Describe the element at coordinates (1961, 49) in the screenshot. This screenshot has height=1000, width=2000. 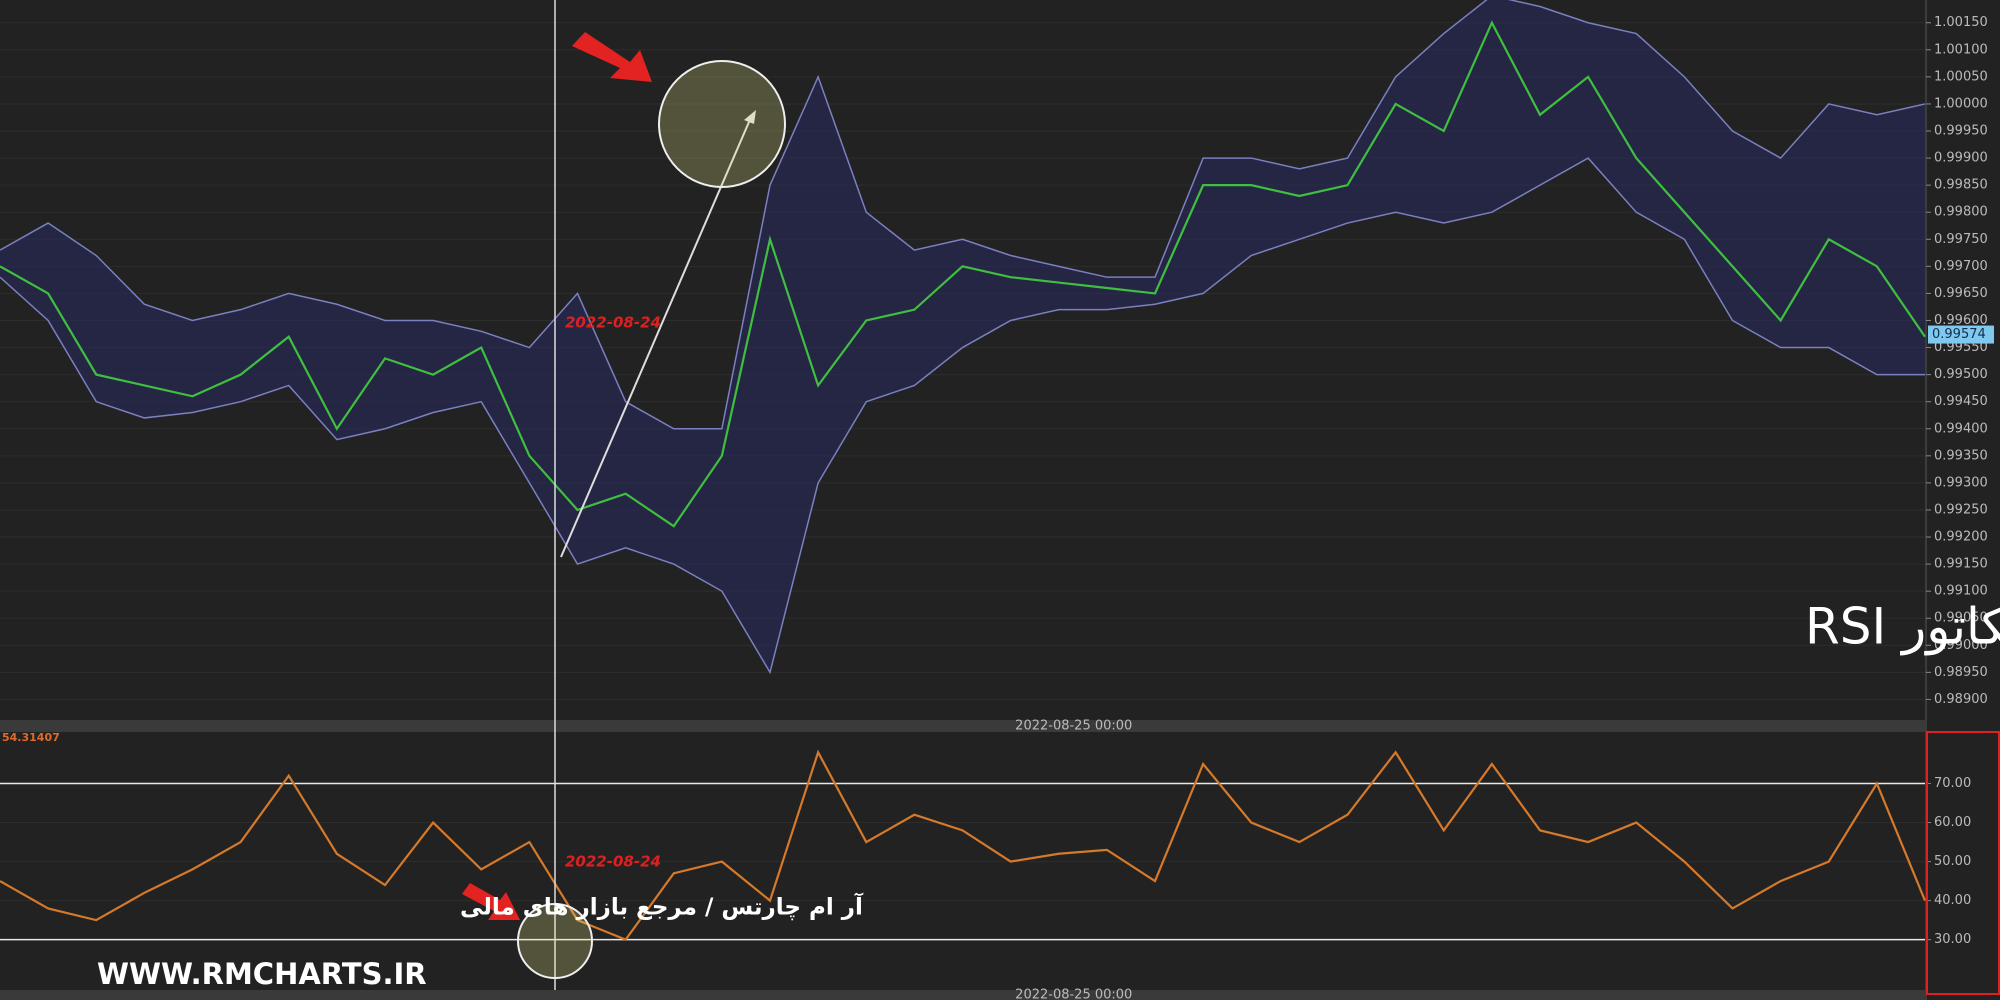
I see `y-tick-label: 1.00100` at that location.